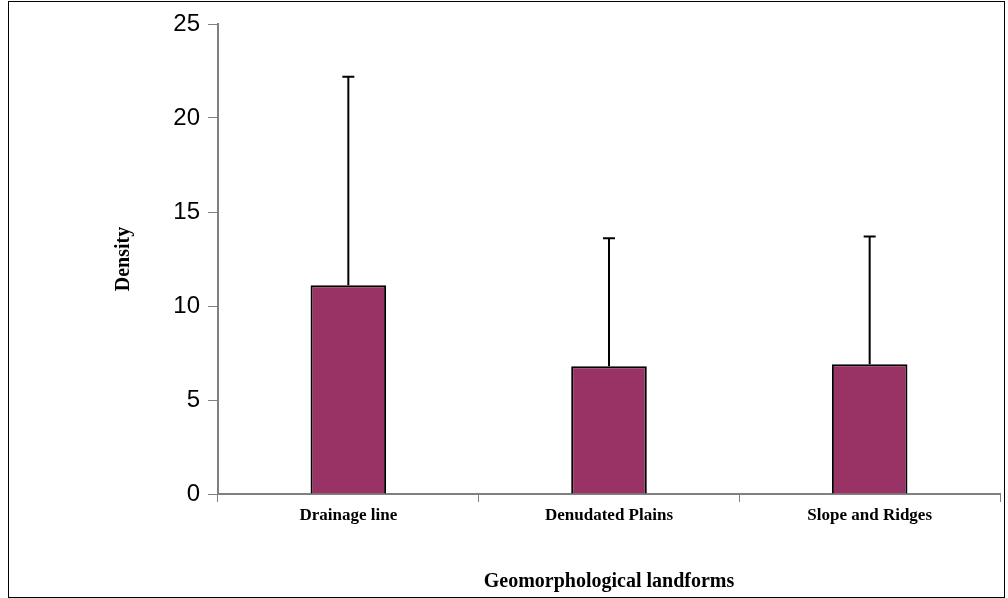 The height and width of the screenshot is (598, 1008). I want to click on x-axis-title: Geomorphological landforms, so click(609, 581).